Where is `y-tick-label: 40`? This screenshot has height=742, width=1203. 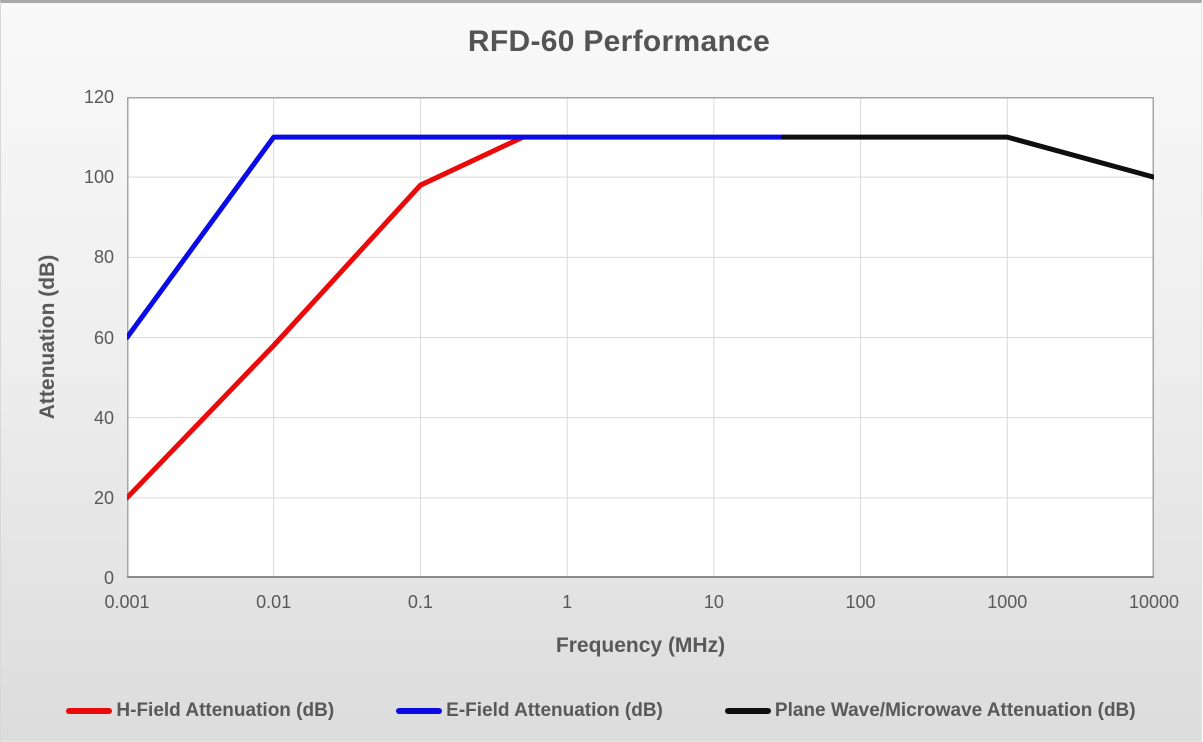
y-tick-label: 40 is located at coordinates (103, 417).